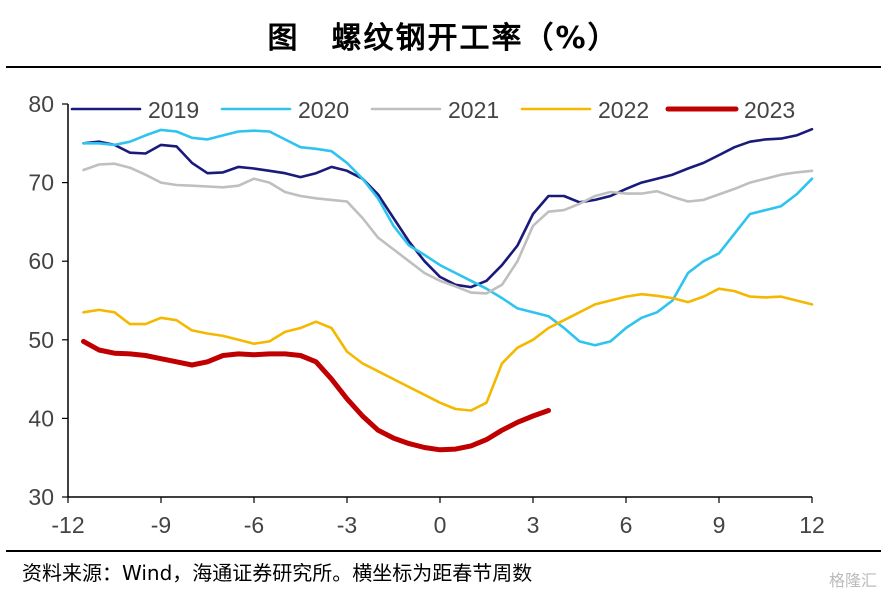 This screenshot has width=887, height=595. I want to click on source-note: 资料来源：Wind，海通证券研究所。横坐标为距春节周数, so click(277, 573).